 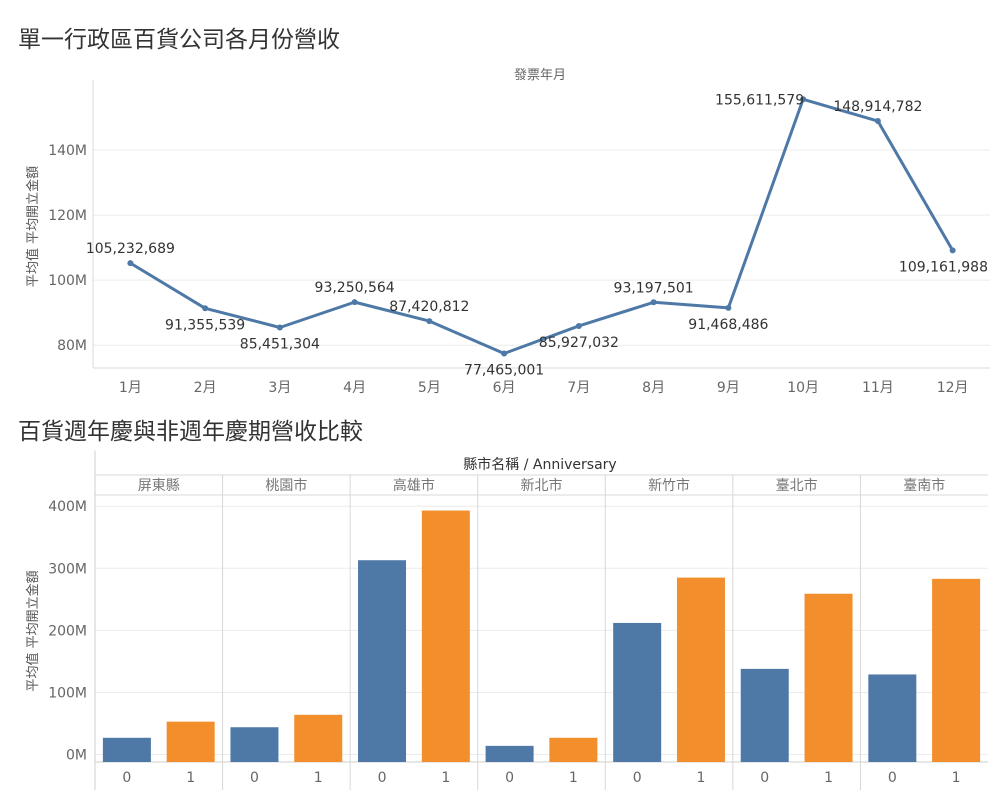 I want to click on line-data-label: 109,161,988, so click(x=943, y=267).